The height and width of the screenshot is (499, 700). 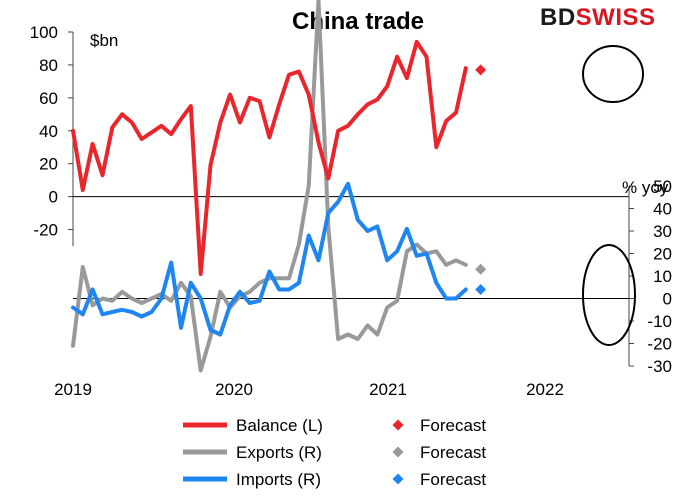 I want to click on x-axis-tick-label: 2020, so click(x=234, y=389).